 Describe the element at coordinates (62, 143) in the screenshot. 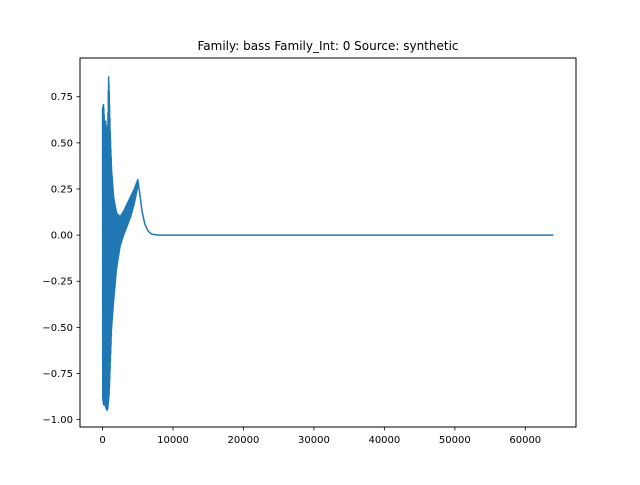

I see `y-tick-label-1: 0.50` at that location.